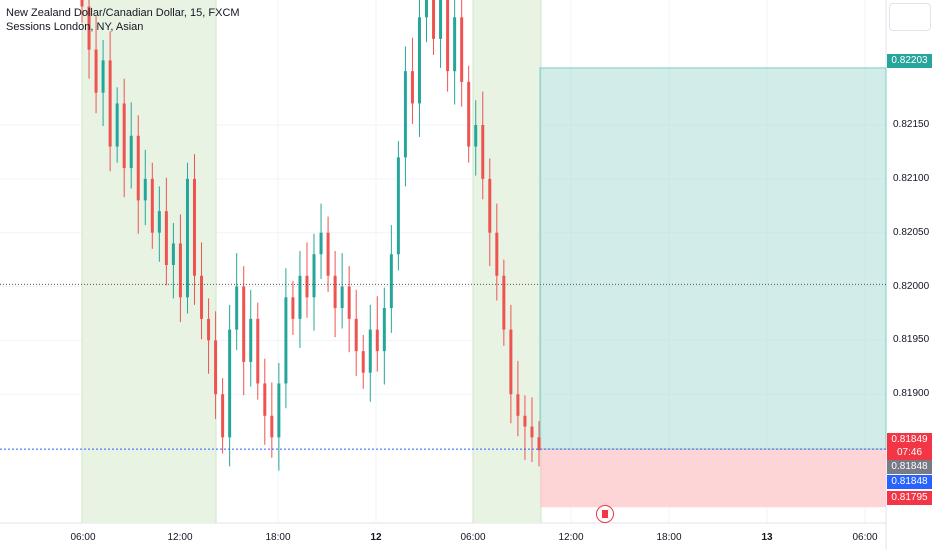 The width and height of the screenshot is (932, 555). Describe the element at coordinates (507, 261) in the screenshot. I see `session-highlight` at that location.